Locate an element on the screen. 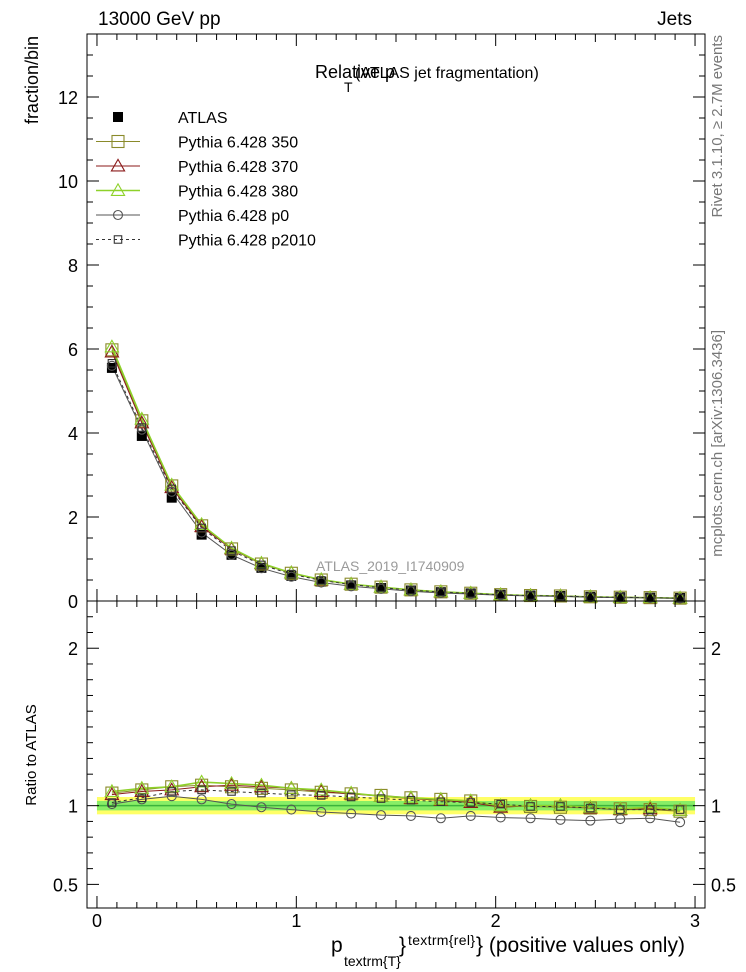 The image size is (746, 972). mcplots-label: mcplots.cern.ch [arXiv:1306.3436] is located at coordinates (717, 443).